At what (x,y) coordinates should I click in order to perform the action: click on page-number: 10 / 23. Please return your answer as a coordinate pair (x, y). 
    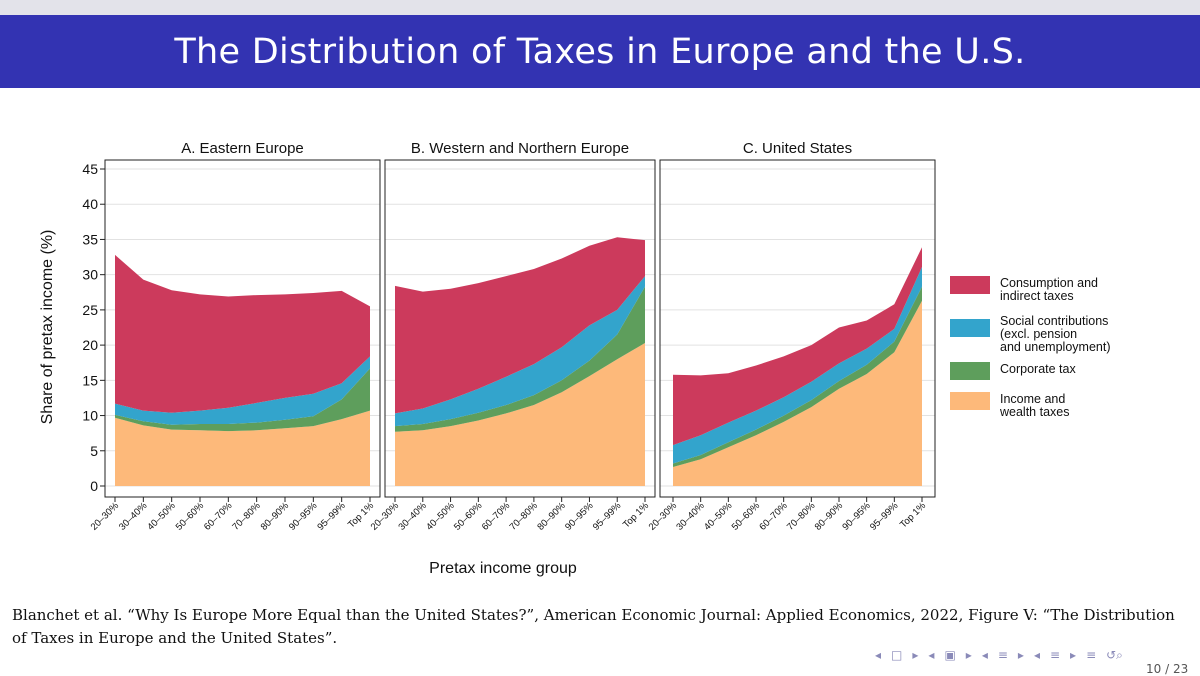
    Looking at the image, I should click on (1167, 669).